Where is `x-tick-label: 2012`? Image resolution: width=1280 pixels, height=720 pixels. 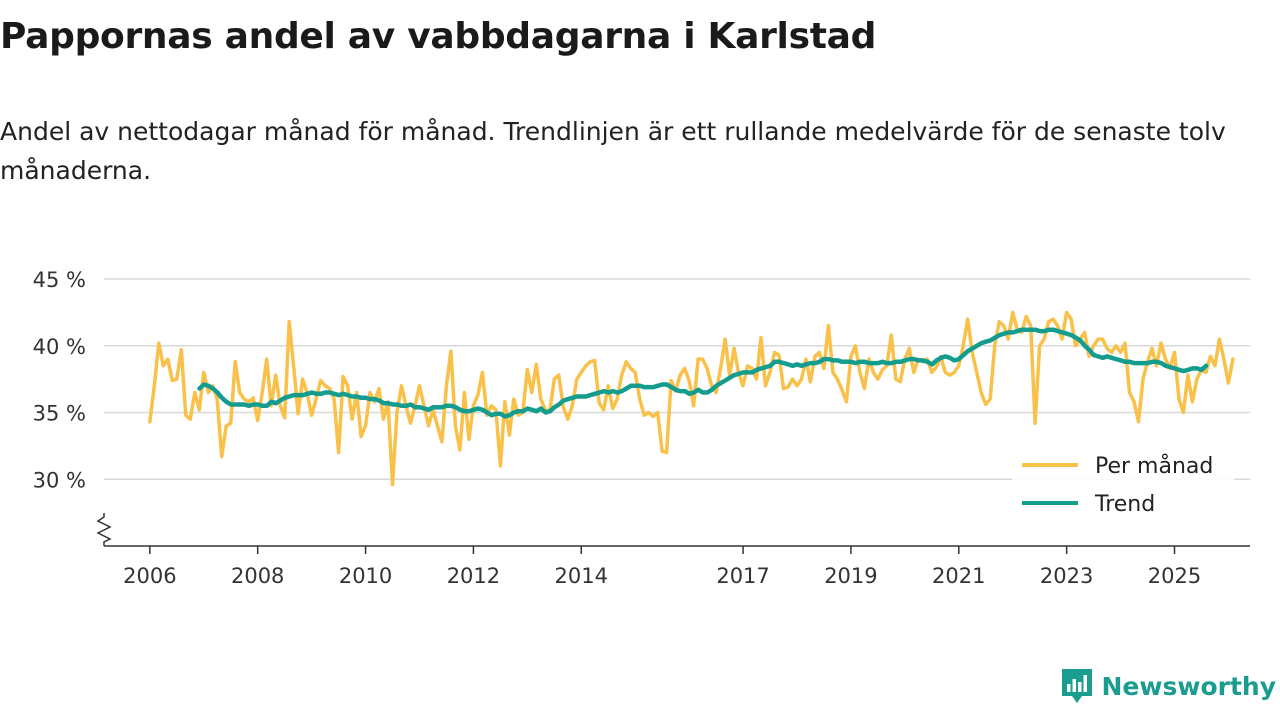
x-tick-label: 2012 is located at coordinates (473, 576).